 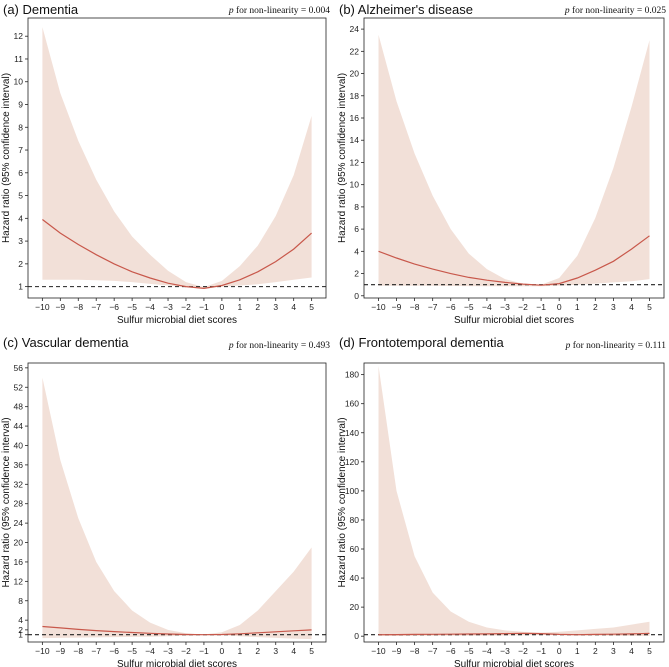 I want to click on y-tick-label: 28, so click(x=19, y=504).